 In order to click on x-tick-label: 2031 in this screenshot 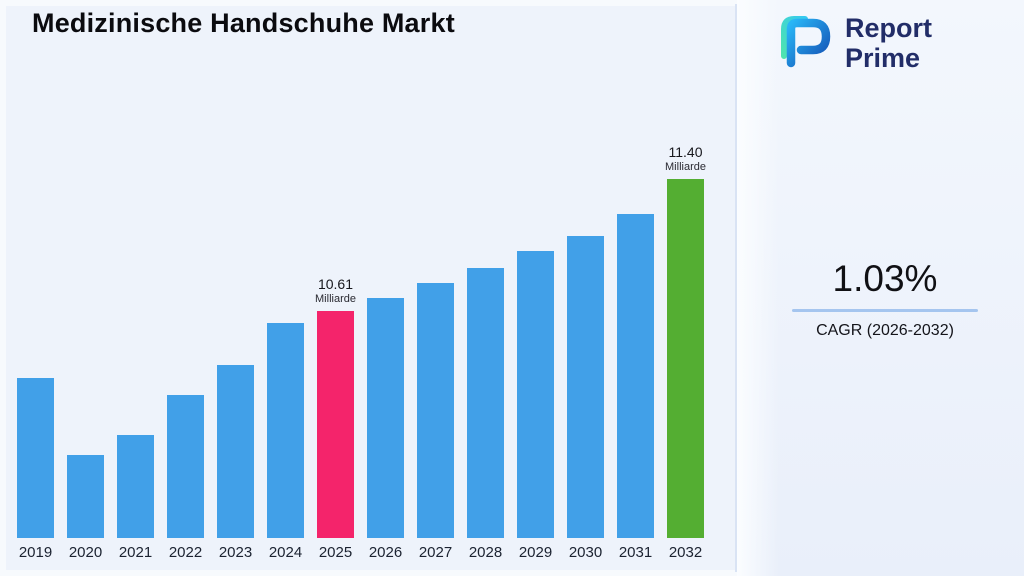, I will do `click(635, 552)`.